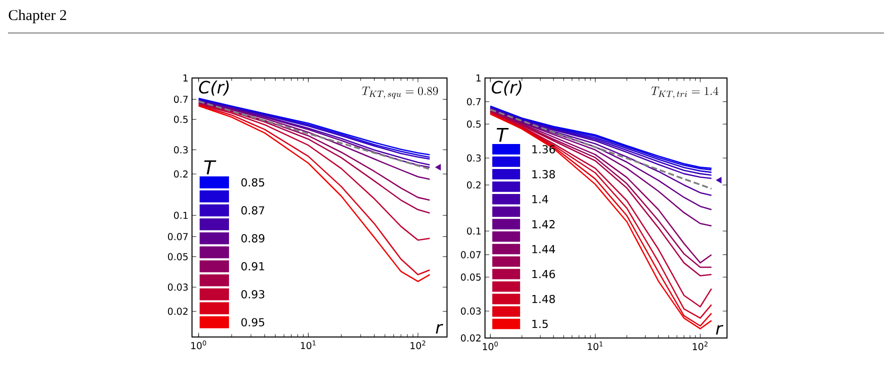 The image size is (892, 381). Describe the element at coordinates (252, 322) in the screenshot. I see `legend-label: 0.95` at that location.